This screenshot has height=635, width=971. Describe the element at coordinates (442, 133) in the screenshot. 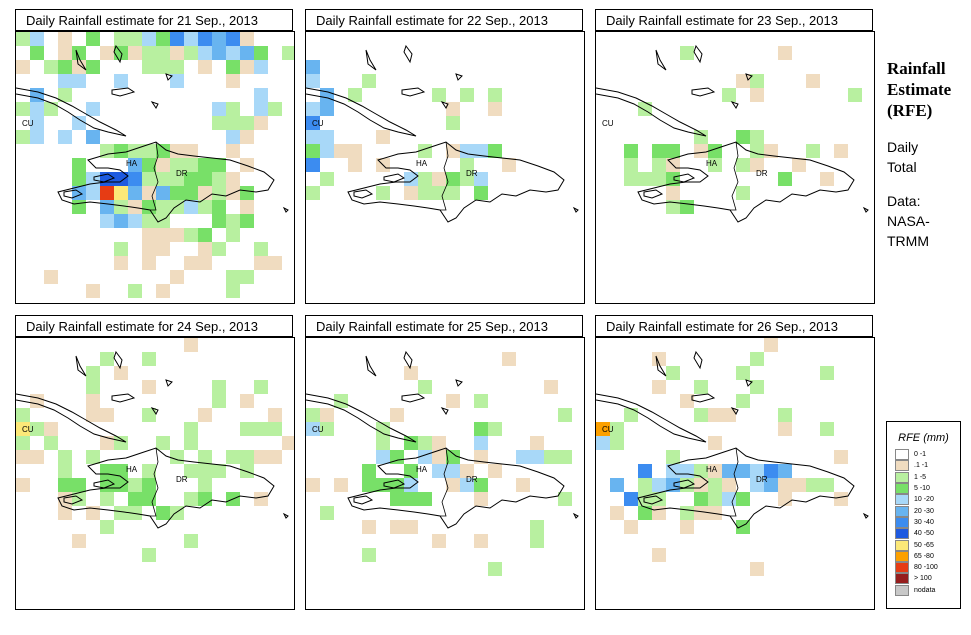

I see `map-canvas: CU HA DR` at that location.